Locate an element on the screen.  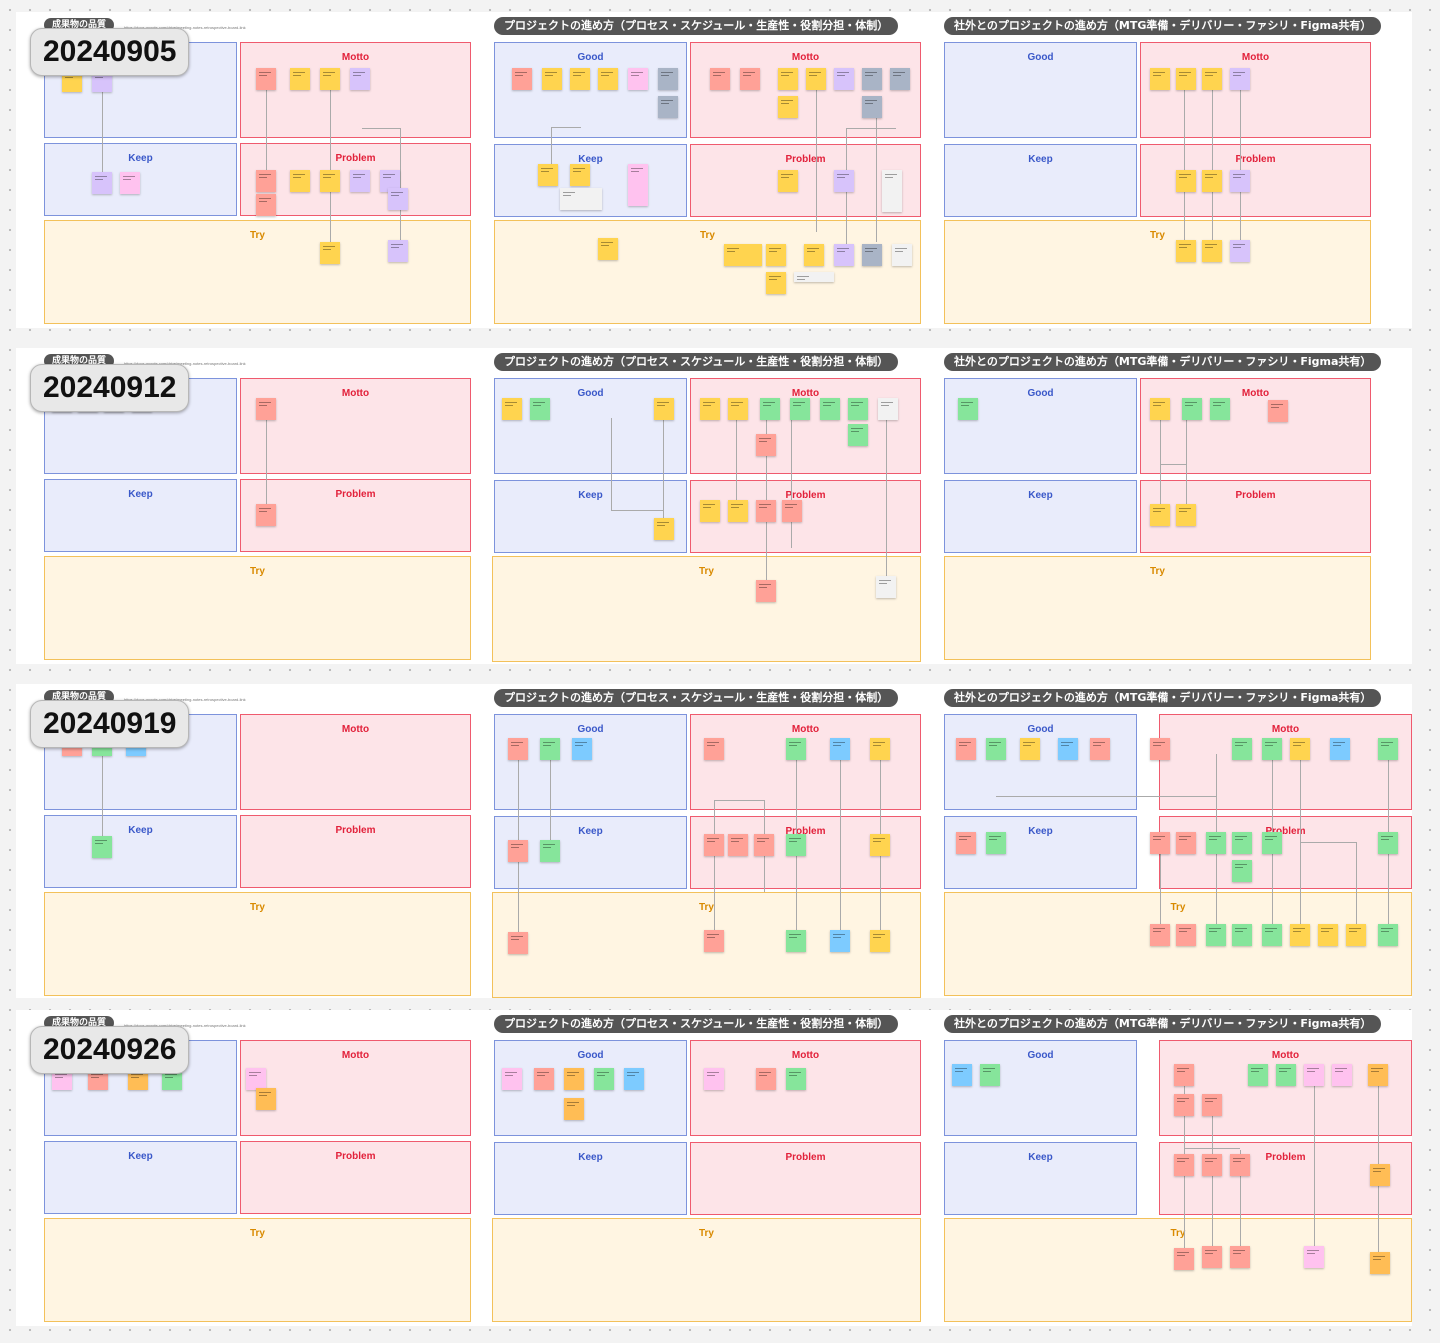
board-date-label: 20240905 is located at coordinates (110, 52).